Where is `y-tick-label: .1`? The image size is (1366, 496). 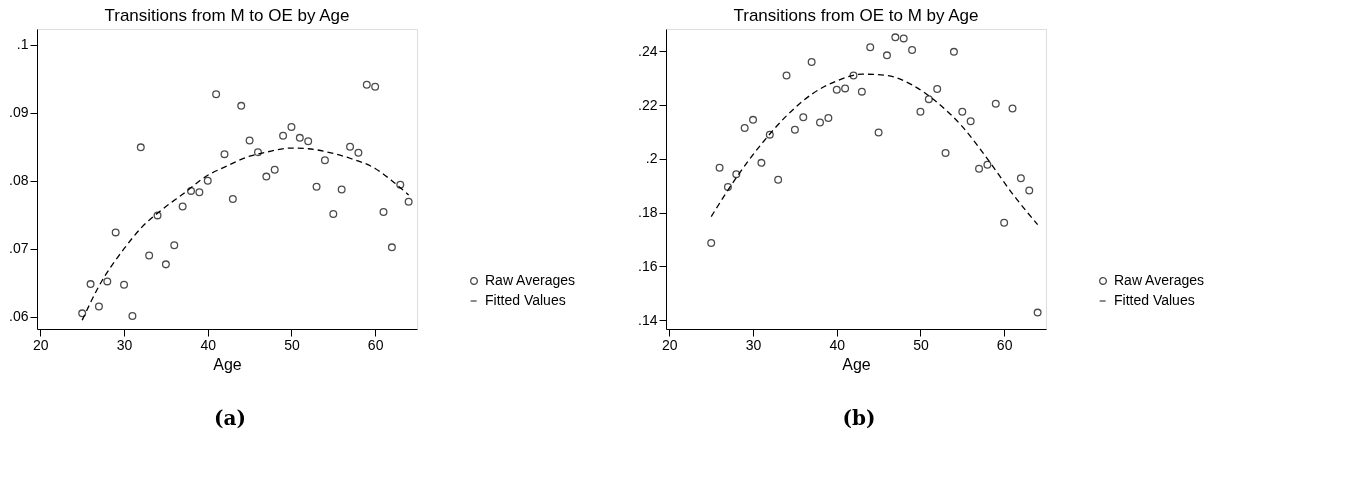
y-tick-label: .1 is located at coordinates (22, 44).